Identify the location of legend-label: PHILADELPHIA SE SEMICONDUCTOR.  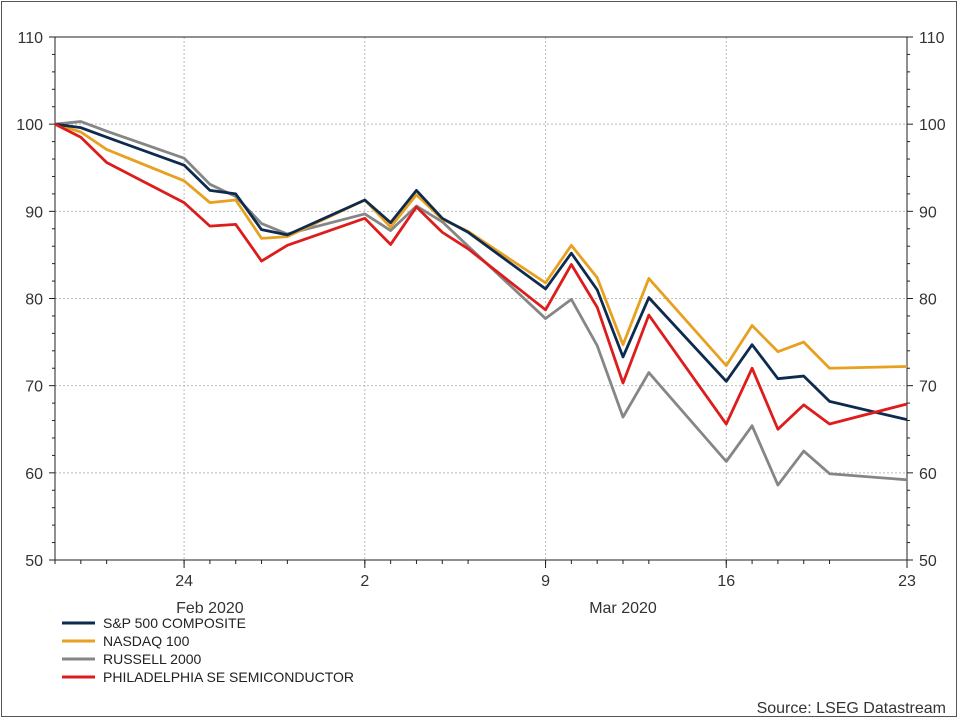
(228, 677).